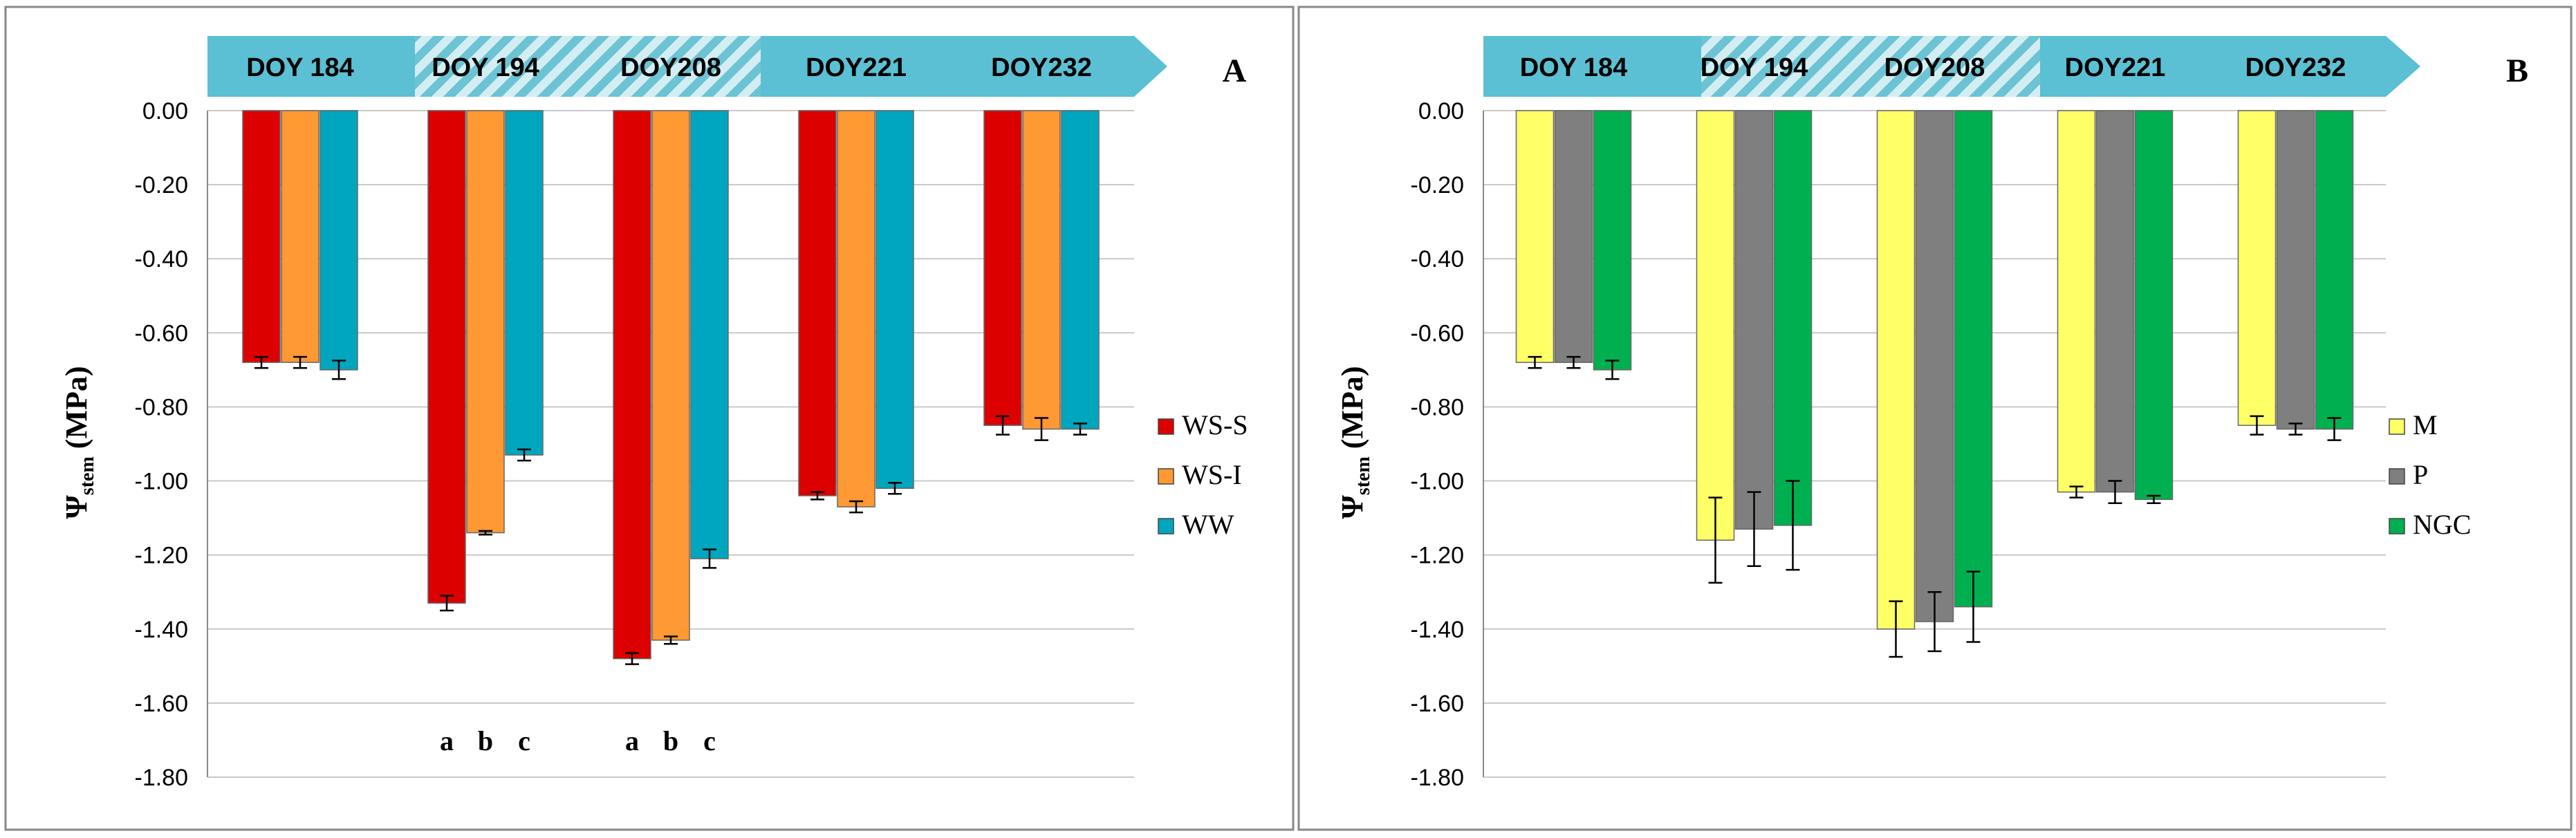 The width and height of the screenshot is (2576, 838). Describe the element at coordinates (2397, 476) in the screenshot. I see `legend-swatch-p` at that location.